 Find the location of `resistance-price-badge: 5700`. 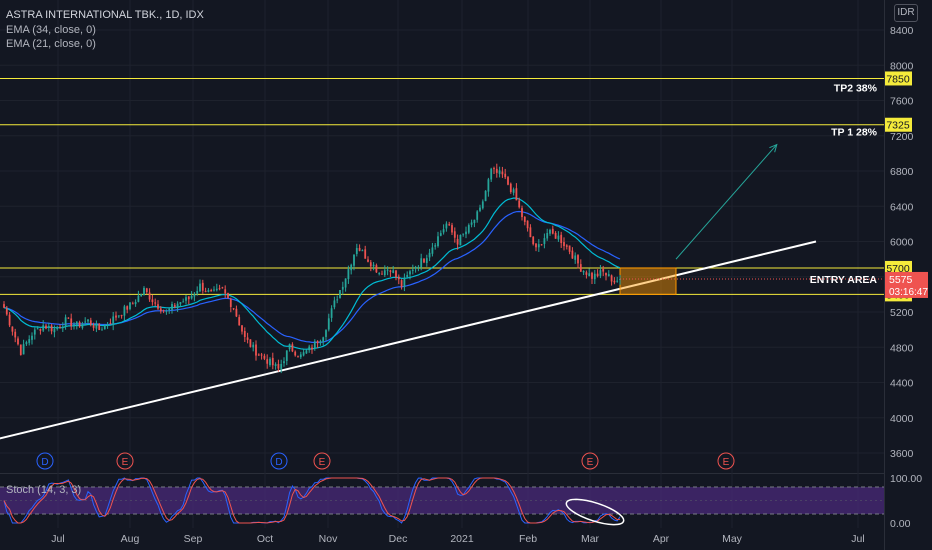

resistance-price-badge: 5700 is located at coordinates (898, 269).